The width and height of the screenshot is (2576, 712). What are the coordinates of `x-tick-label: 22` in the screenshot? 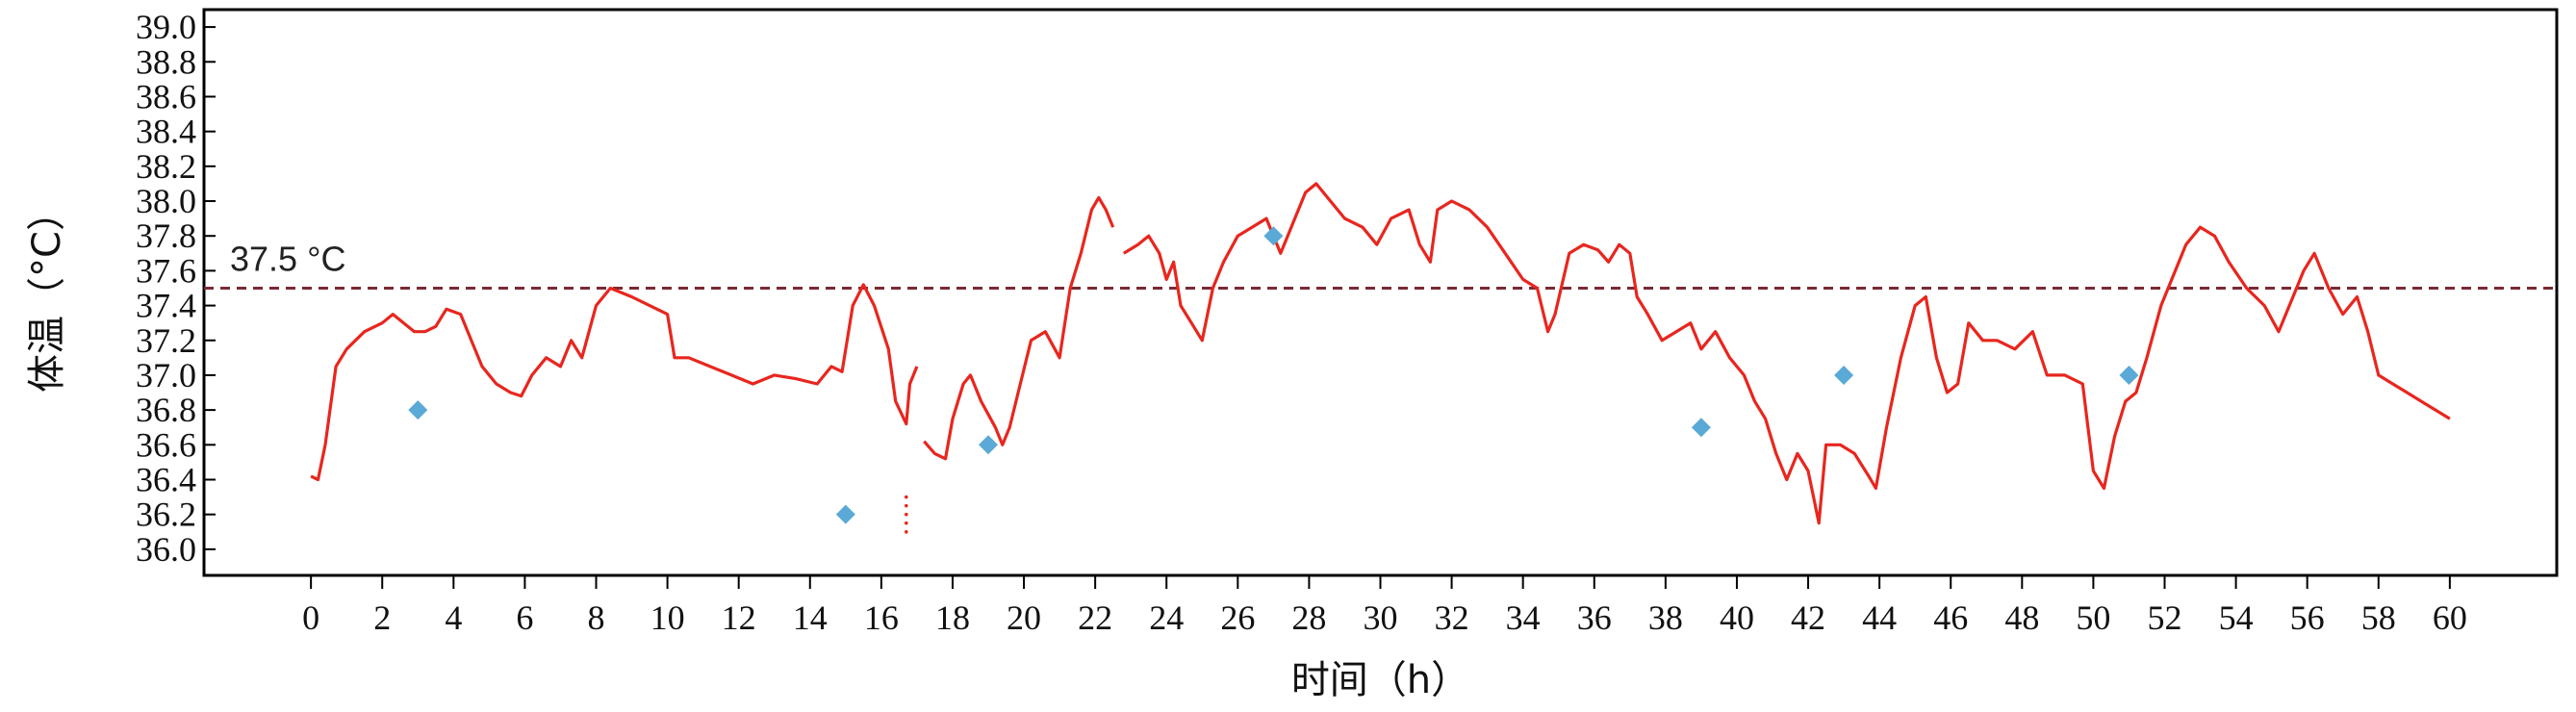 It's located at (1095, 617).